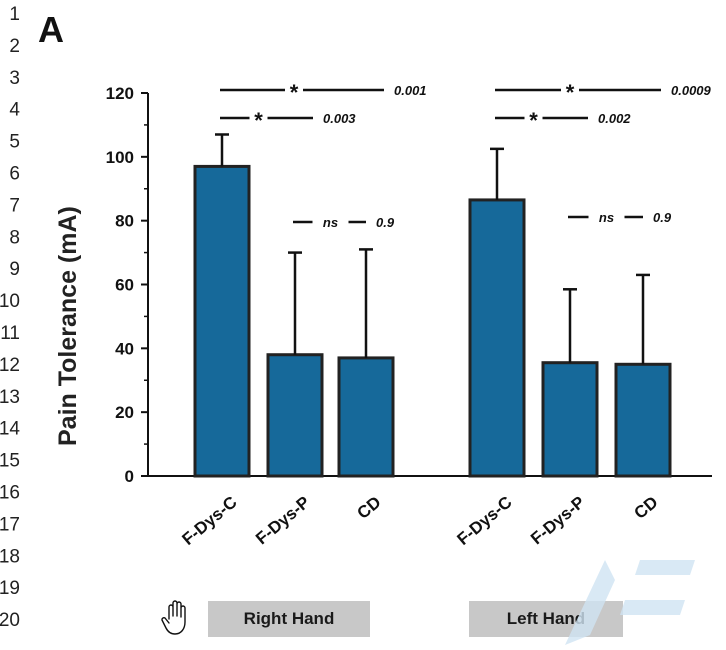  I want to click on line-number: 10, so click(10, 301).